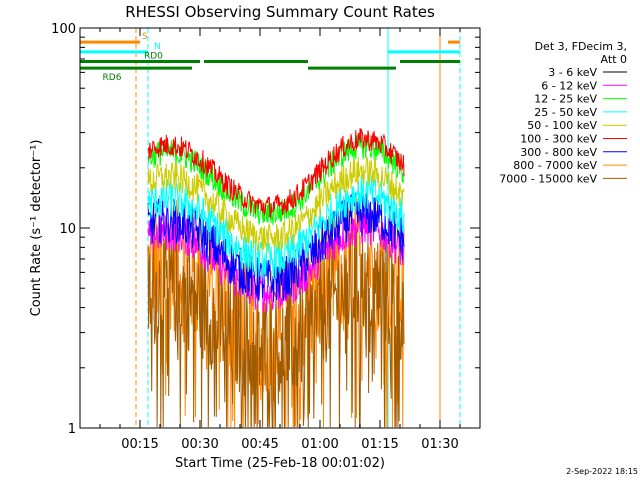  I want to click on series-line-50-100keV, so click(276, 204).